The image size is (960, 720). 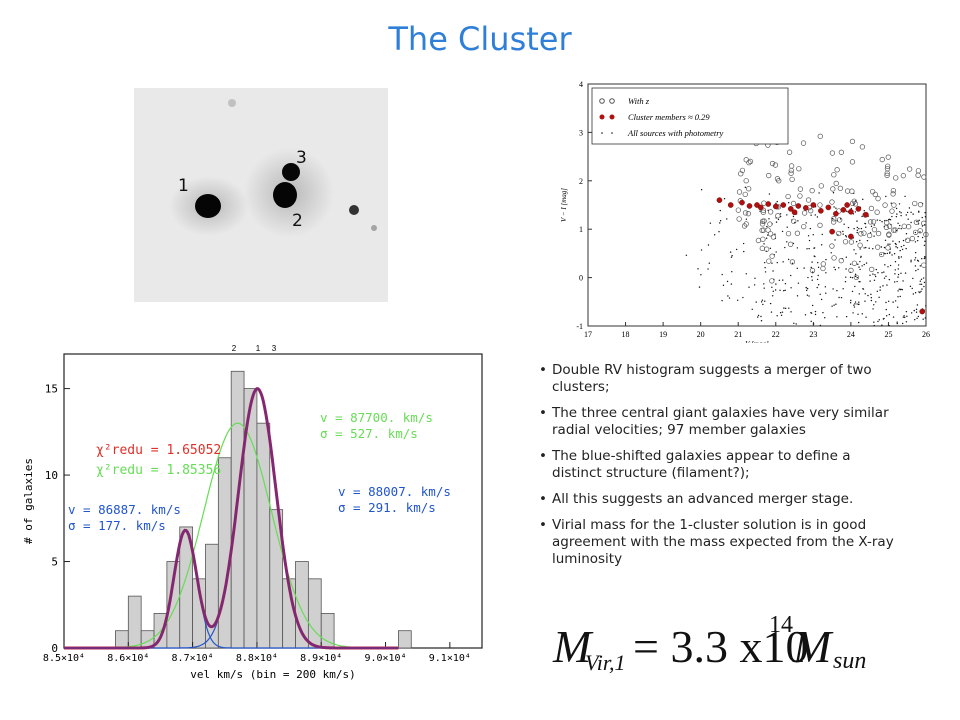 What do you see at coordinates (124, 509) in the screenshot?
I see `blue-fit-left-velocity: v = 86887. km/s` at bounding box center [124, 509].